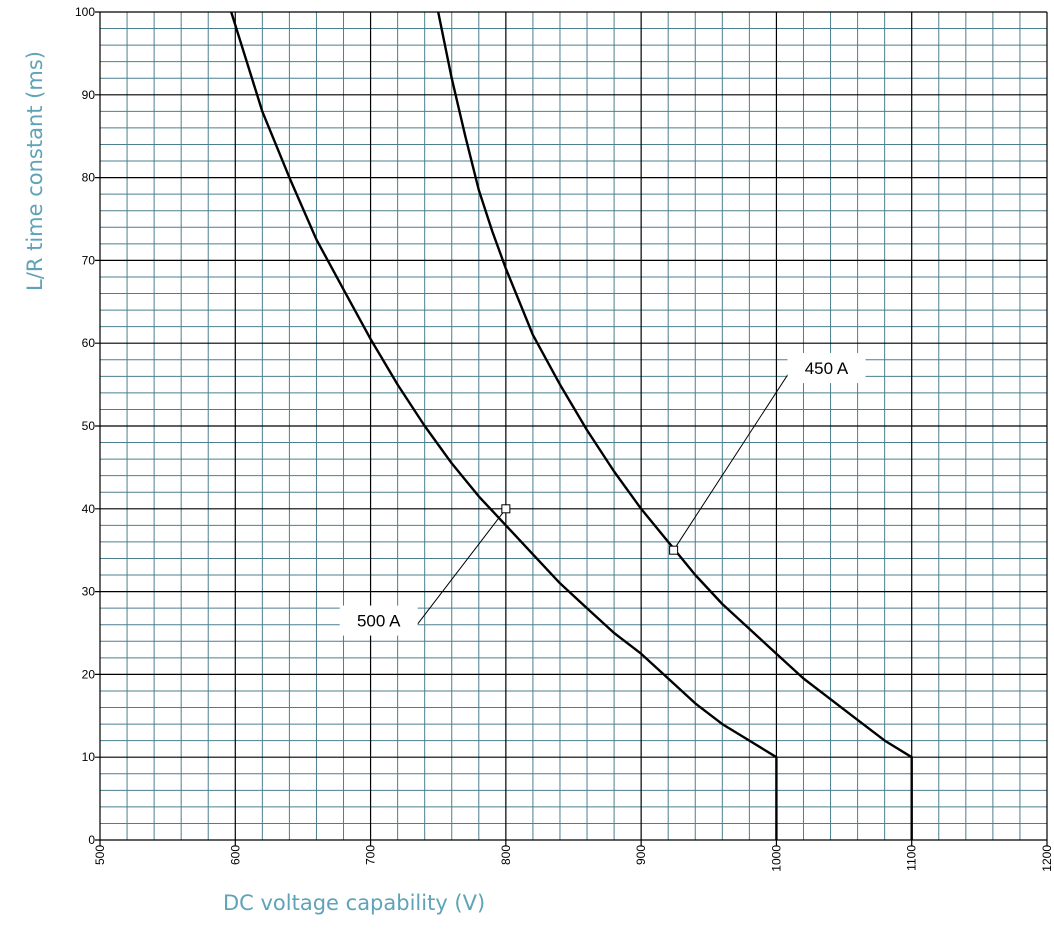  Describe the element at coordinates (1047, 858) in the screenshot. I see `x-tick-label: 1200` at that location.